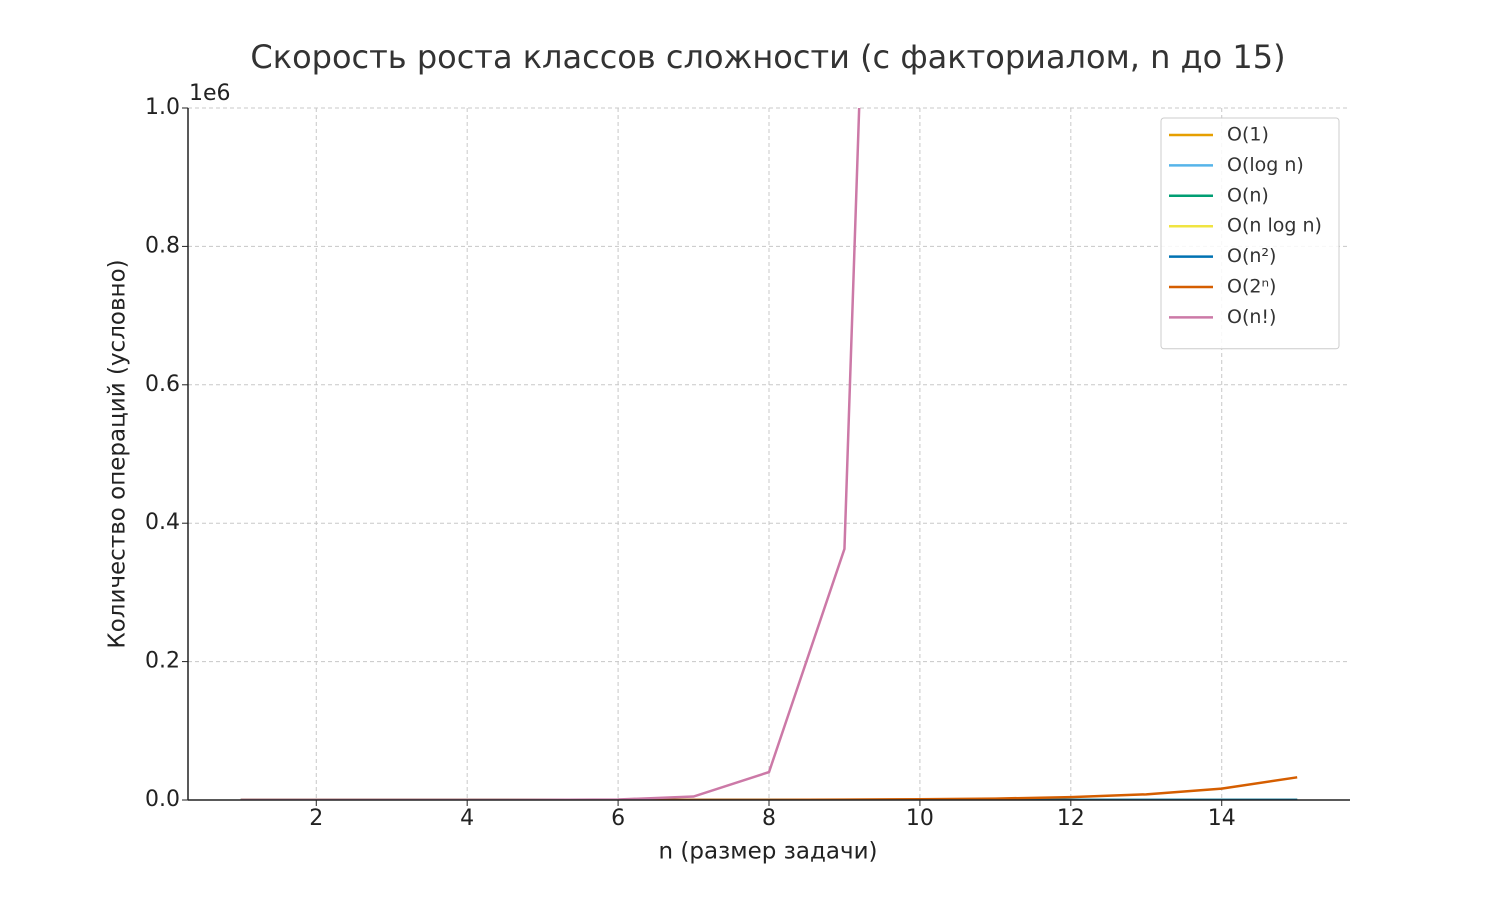 This screenshot has height=900, width=1500. What do you see at coordinates (1222, 818) in the screenshot?
I see `x-tick-label: 14` at bounding box center [1222, 818].